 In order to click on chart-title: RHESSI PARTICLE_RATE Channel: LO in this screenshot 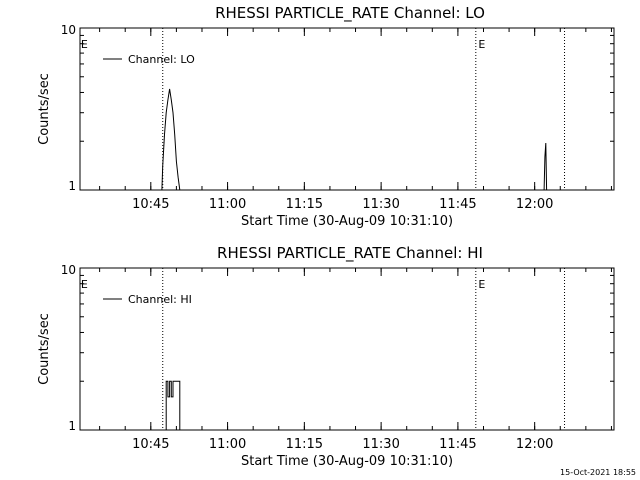, I will do `click(350, 13)`.